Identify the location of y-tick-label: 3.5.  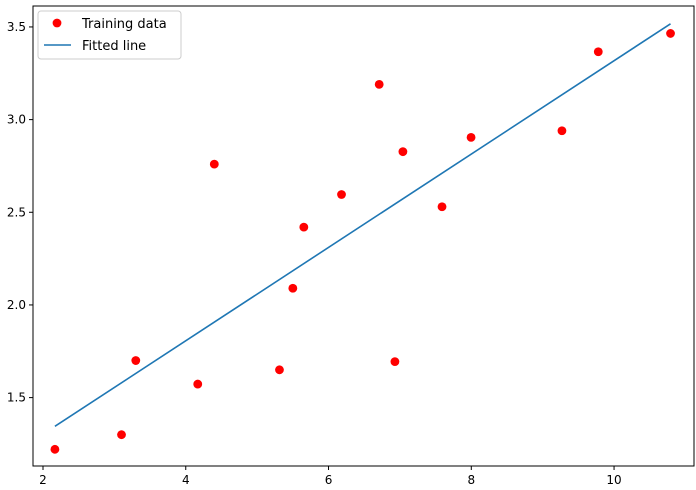
(16, 27).